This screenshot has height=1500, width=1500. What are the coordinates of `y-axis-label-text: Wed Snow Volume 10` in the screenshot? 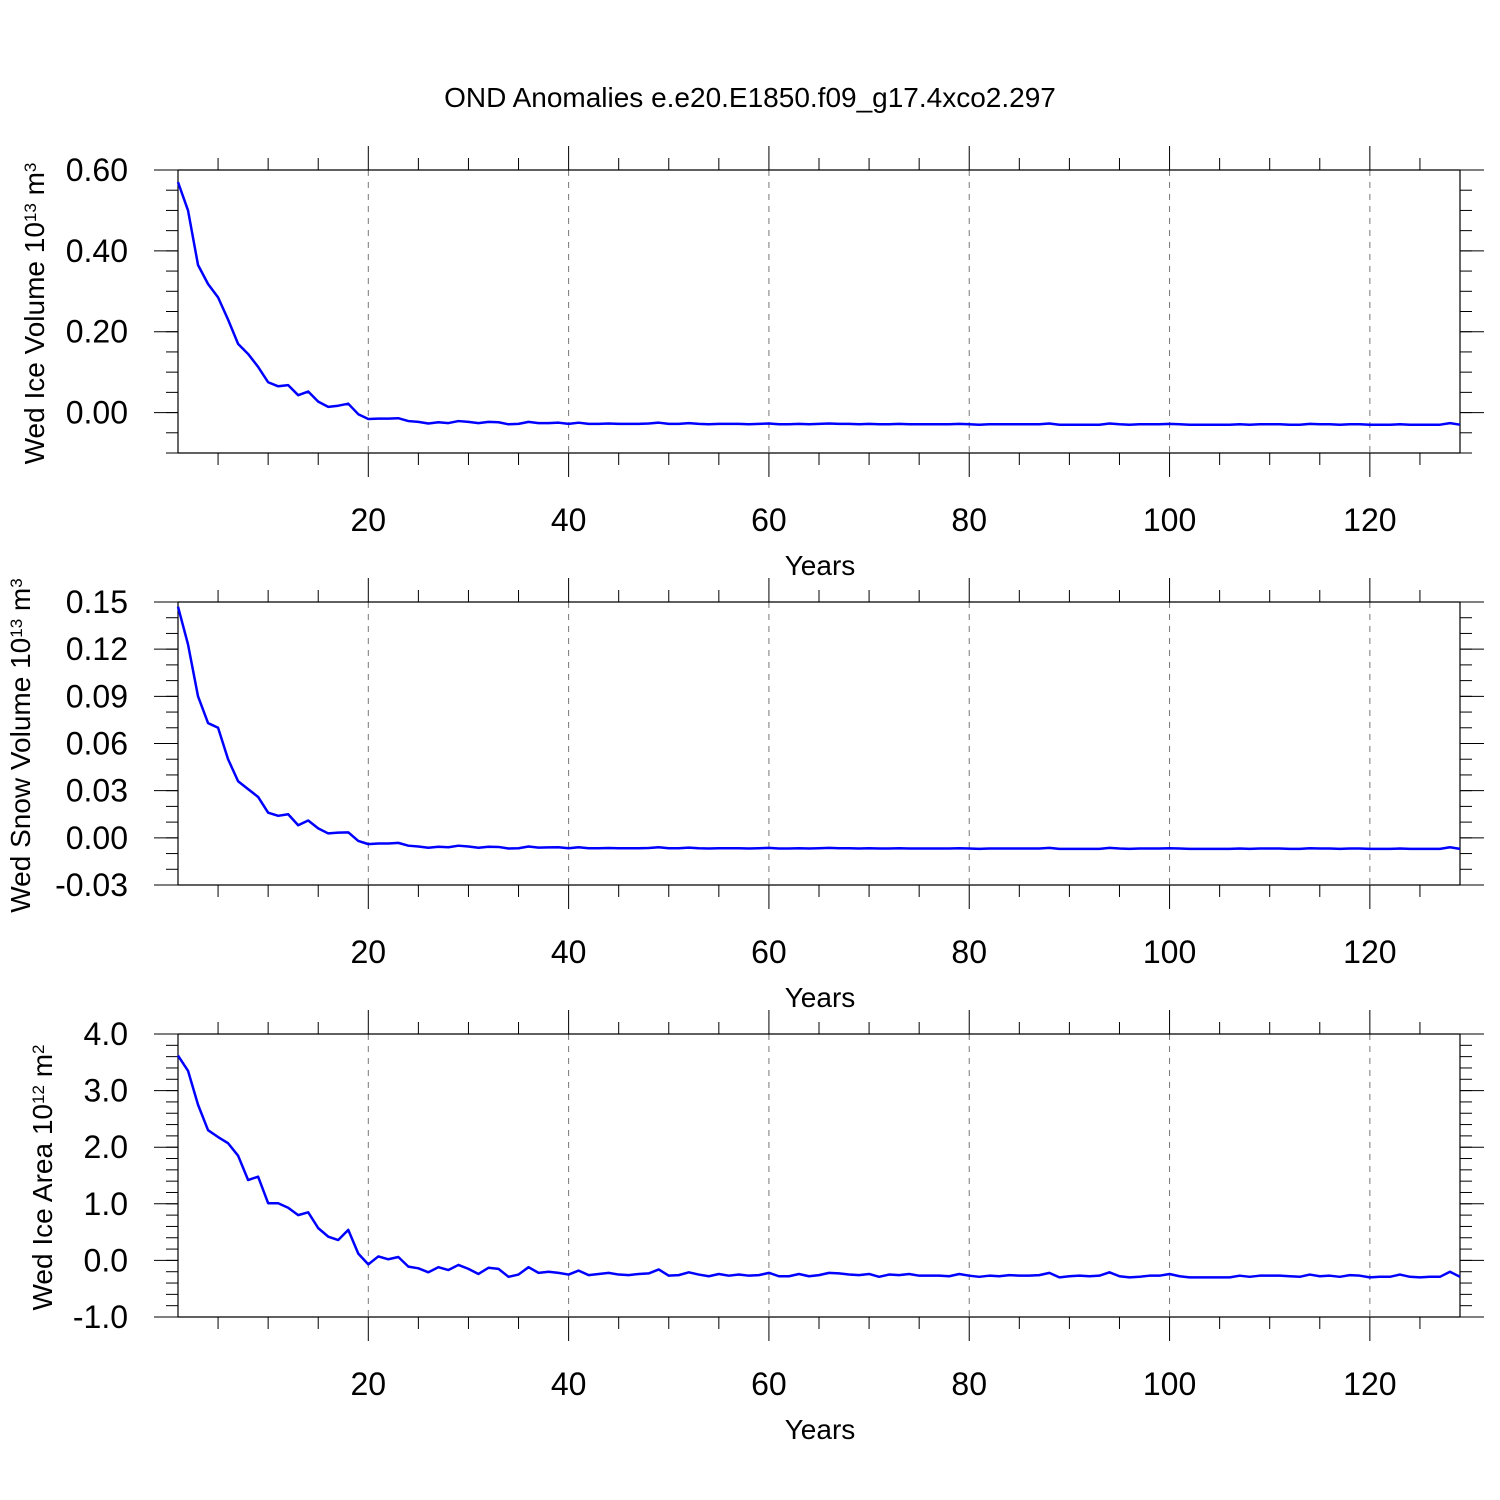 It's located at (20, 775).